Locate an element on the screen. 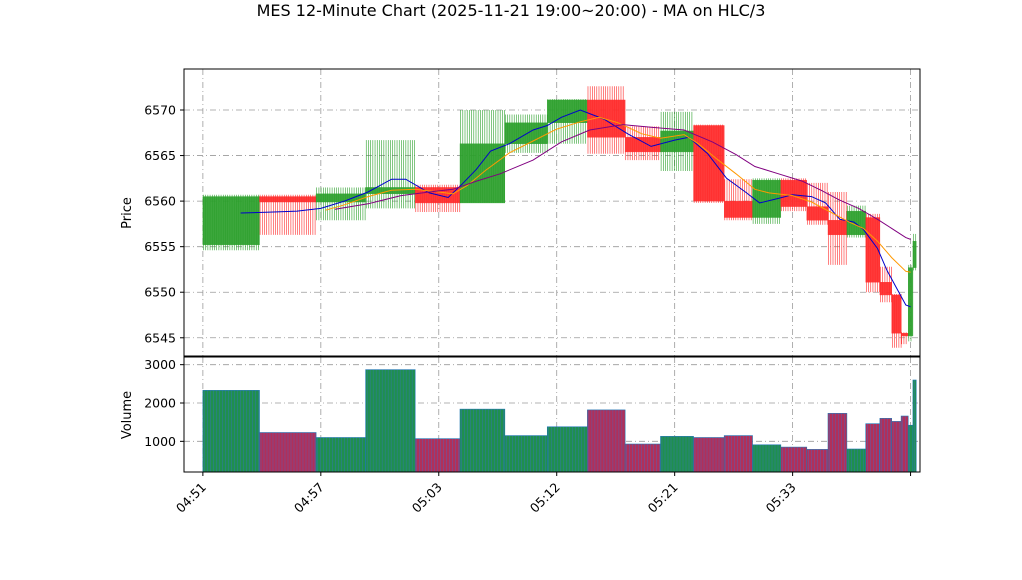 Image resolution: width=1022 pixels, height=580 pixels. volume-tick-label: 3000 is located at coordinates (160, 364).